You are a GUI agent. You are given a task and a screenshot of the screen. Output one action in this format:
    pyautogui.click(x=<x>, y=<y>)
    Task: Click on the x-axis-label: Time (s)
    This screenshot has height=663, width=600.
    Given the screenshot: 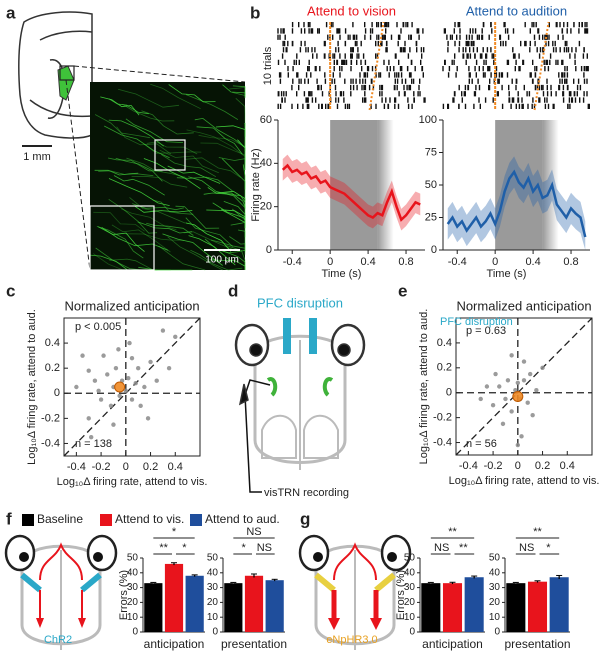 What is the action you would take?
    pyautogui.click(x=507, y=274)
    